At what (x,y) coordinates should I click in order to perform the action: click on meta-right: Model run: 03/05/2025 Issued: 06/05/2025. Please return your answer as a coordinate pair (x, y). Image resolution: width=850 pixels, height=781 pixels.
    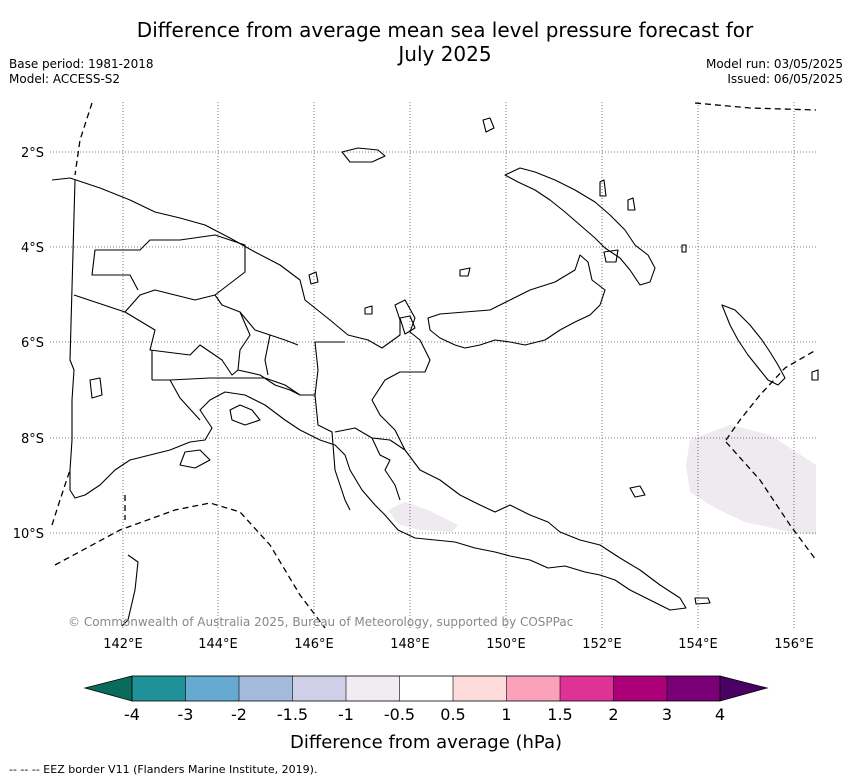
    Looking at the image, I should click on (774, 72).